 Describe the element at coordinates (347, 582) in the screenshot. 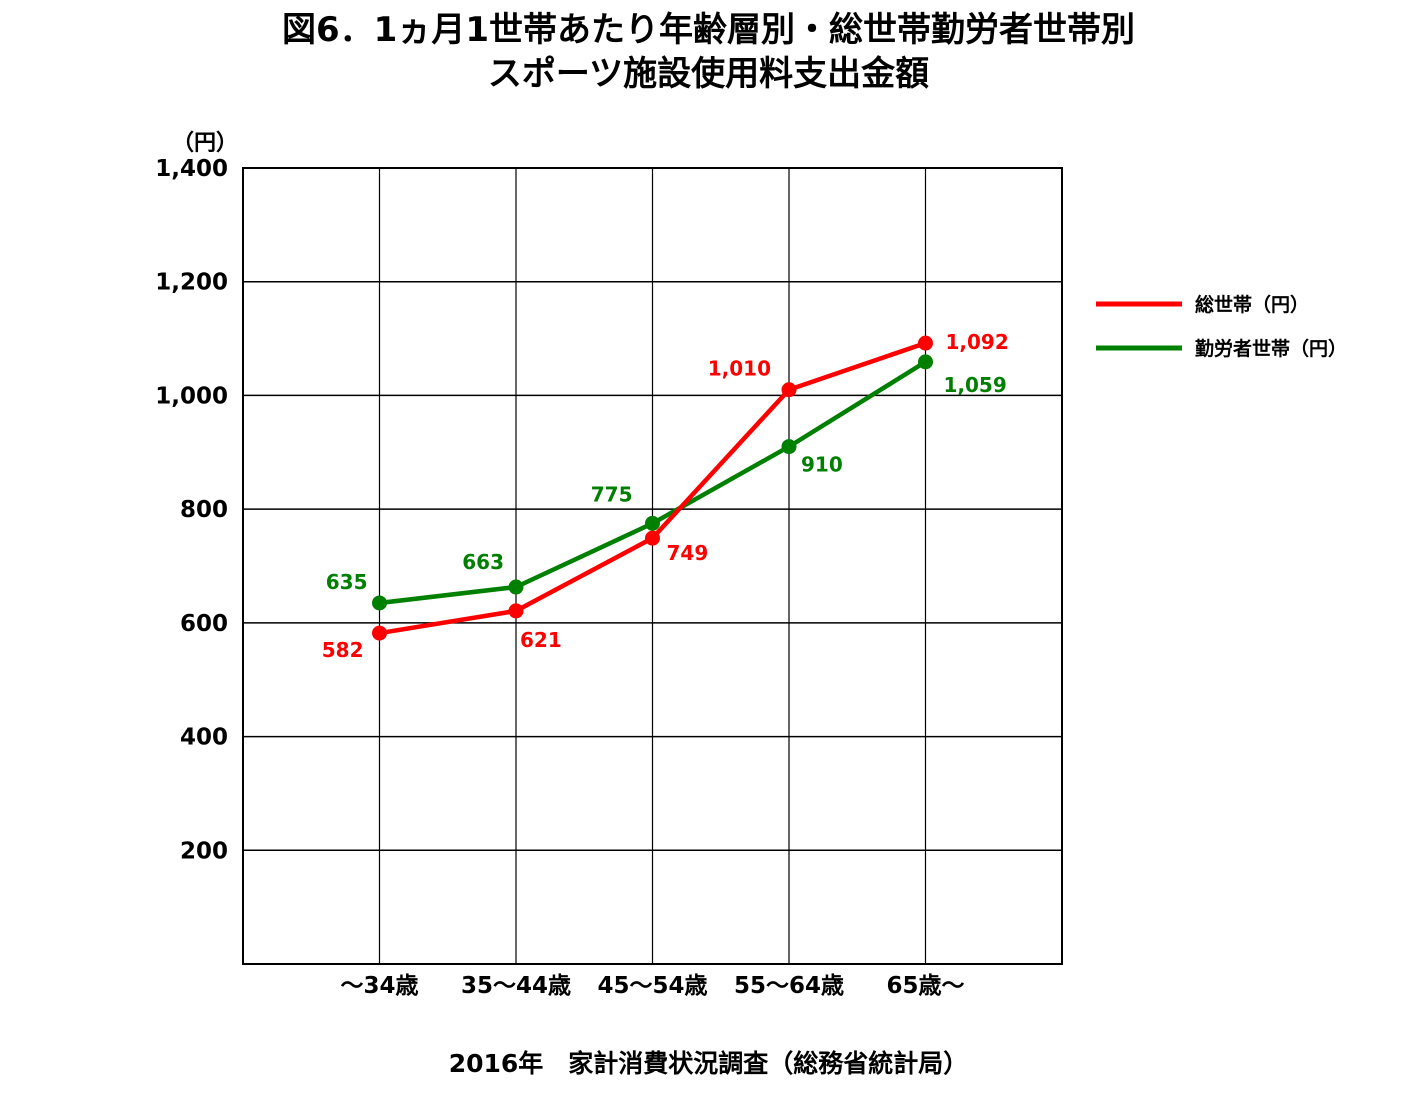

I see `data-label: 635` at that location.